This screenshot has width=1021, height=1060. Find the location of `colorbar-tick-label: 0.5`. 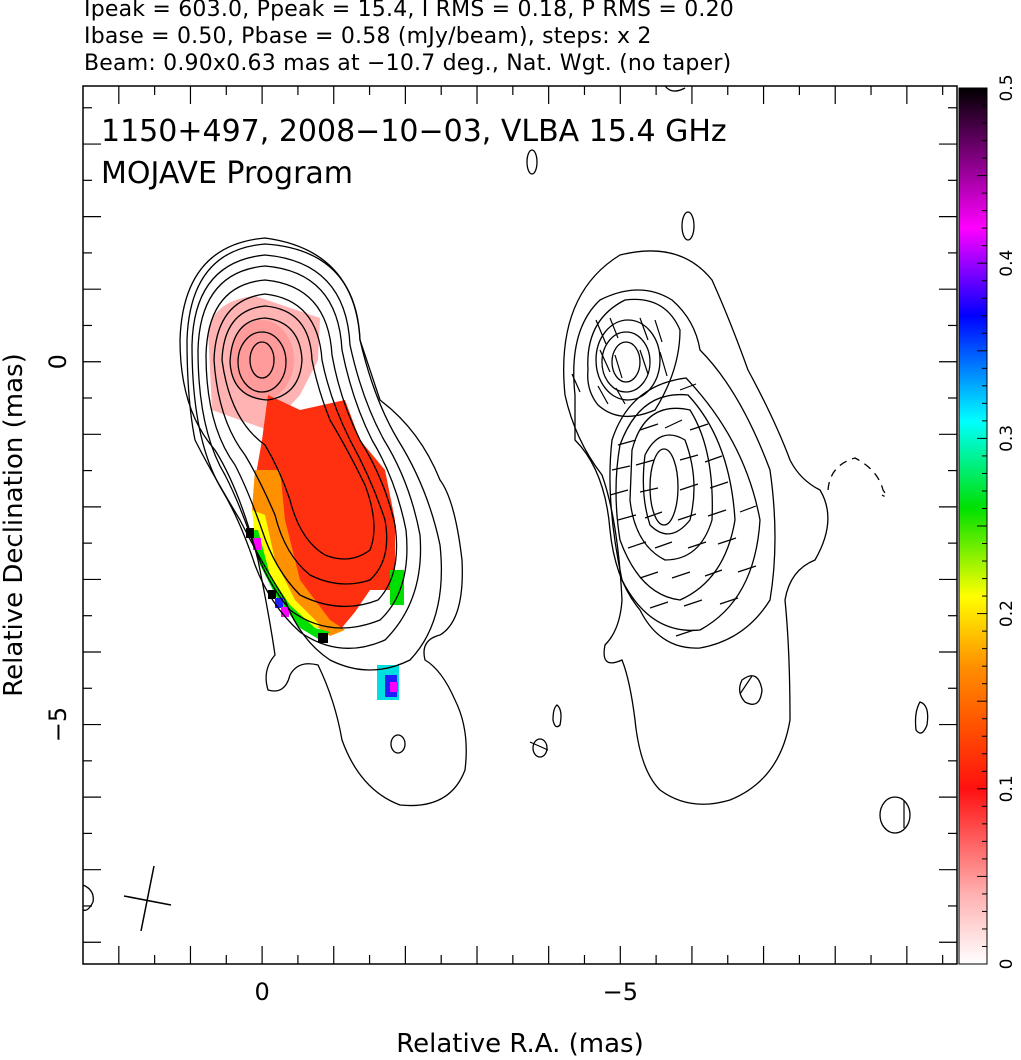

colorbar-tick-label: 0.5 is located at coordinates (1007, 87).